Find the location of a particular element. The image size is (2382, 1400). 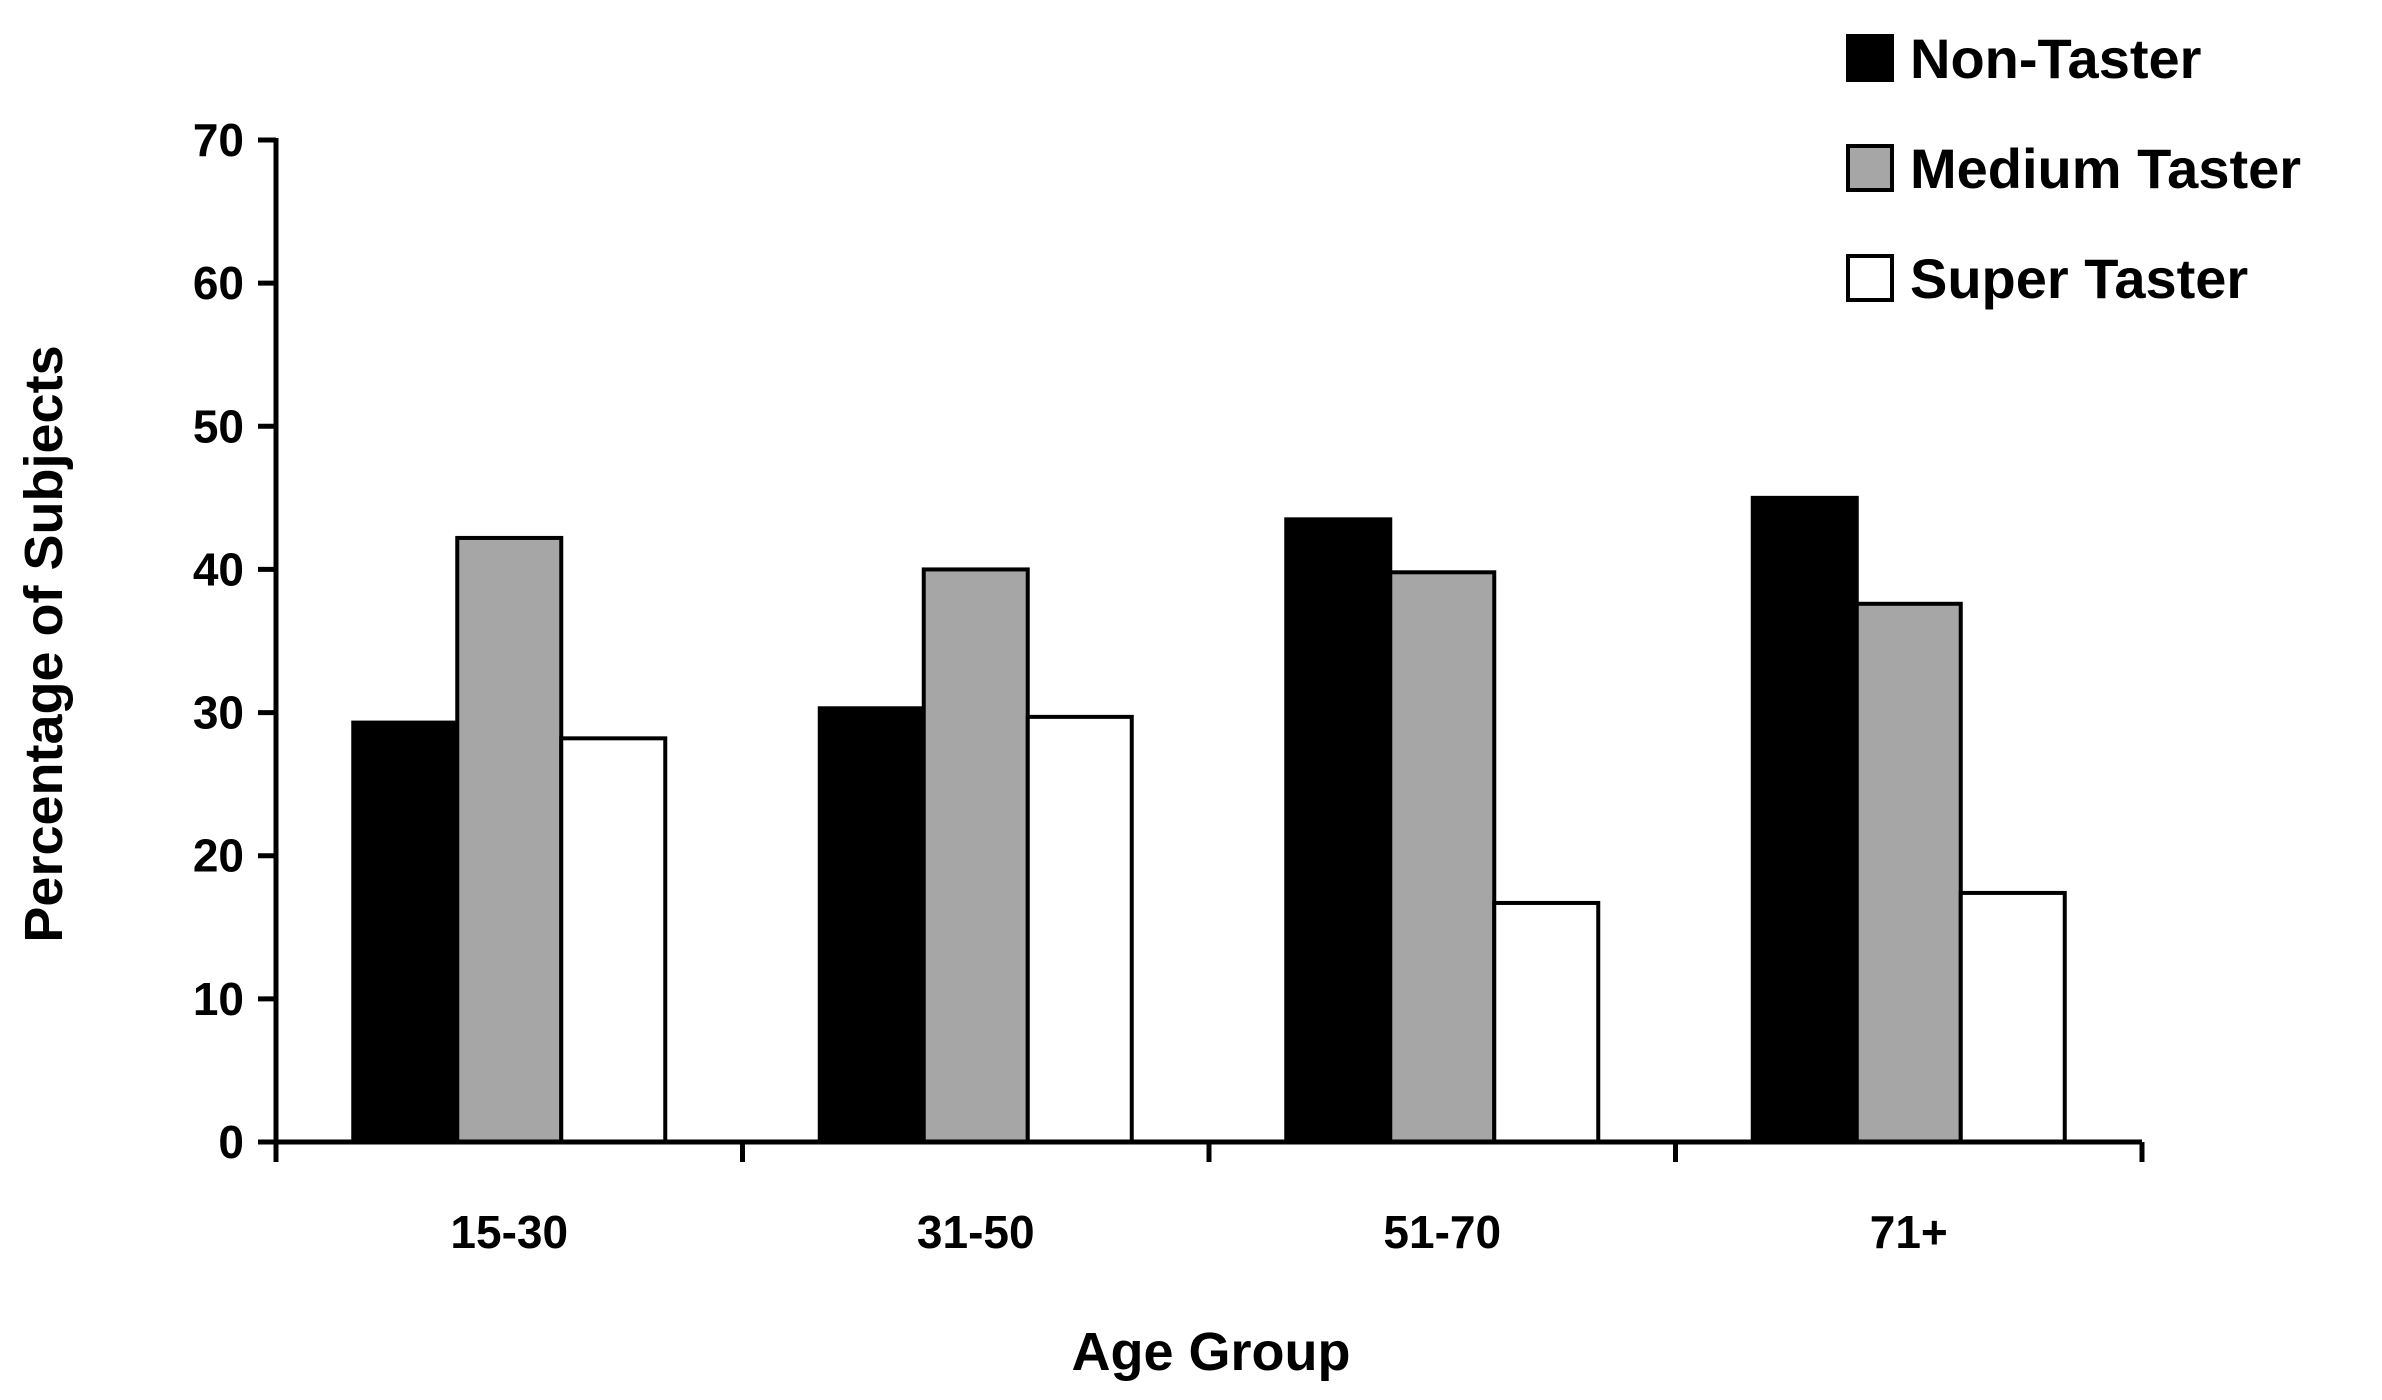

y-tick-label: 50 is located at coordinates (218, 426).